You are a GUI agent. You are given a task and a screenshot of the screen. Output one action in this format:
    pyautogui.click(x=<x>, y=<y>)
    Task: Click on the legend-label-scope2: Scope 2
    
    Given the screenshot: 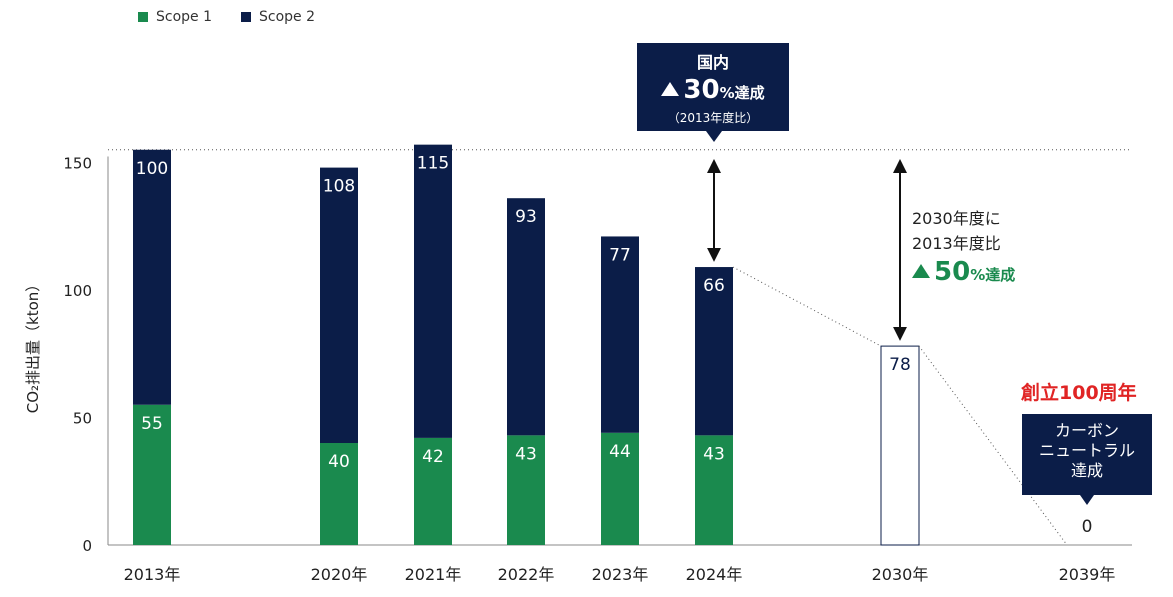 What is the action you would take?
    pyautogui.click(x=287, y=17)
    